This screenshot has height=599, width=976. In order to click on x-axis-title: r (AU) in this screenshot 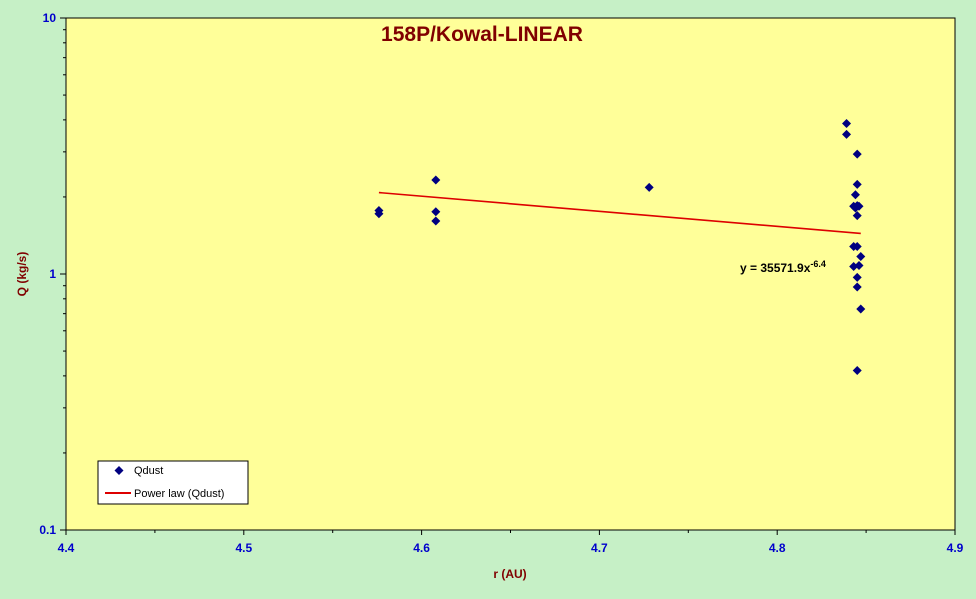, I will do `click(509, 574)`.